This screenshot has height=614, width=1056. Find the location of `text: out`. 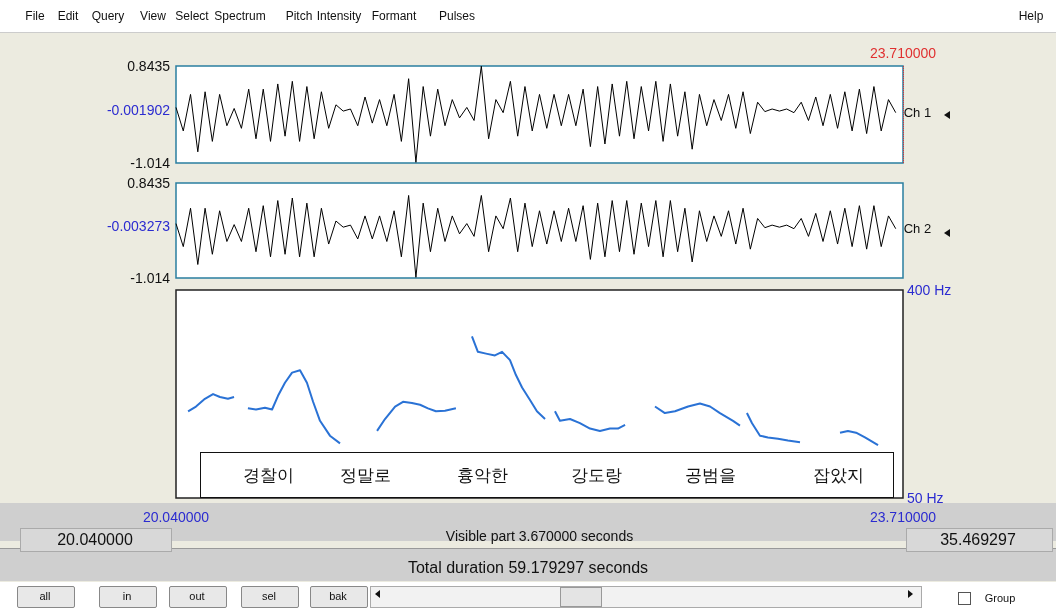

text: out is located at coordinates (197, 596).